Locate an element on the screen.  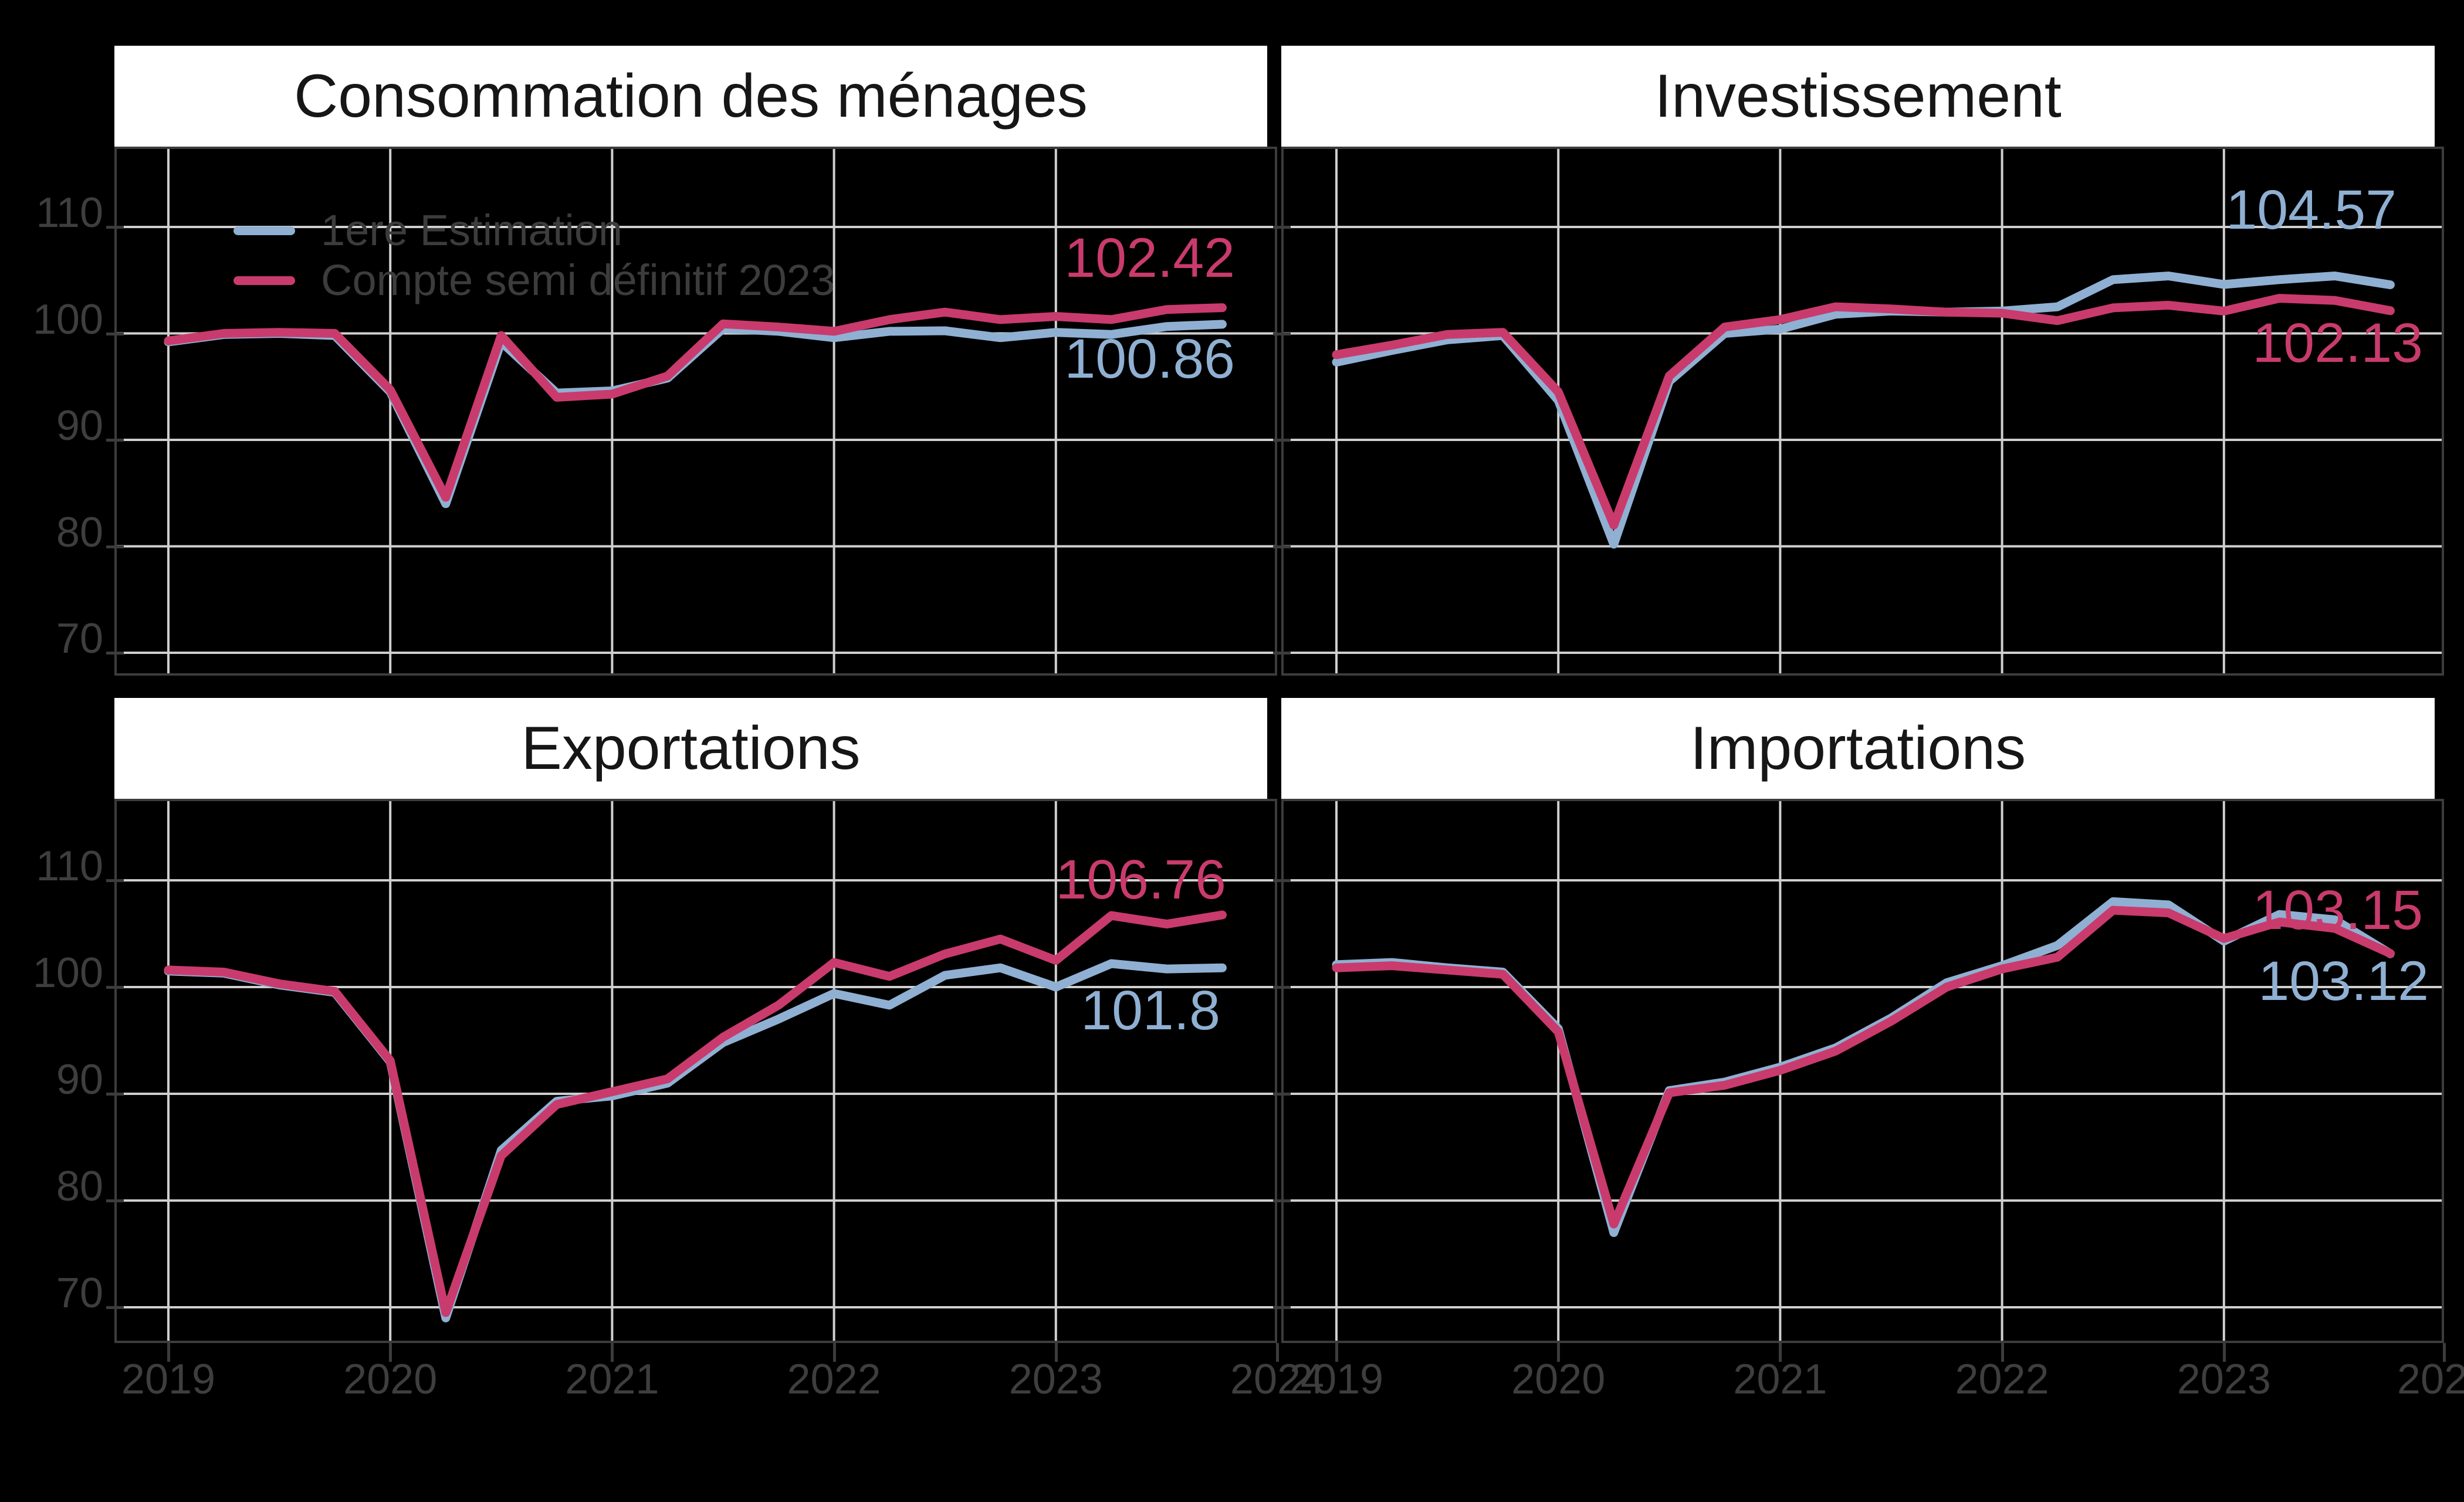
panel-title: Investissement is located at coordinates (1858, 96).